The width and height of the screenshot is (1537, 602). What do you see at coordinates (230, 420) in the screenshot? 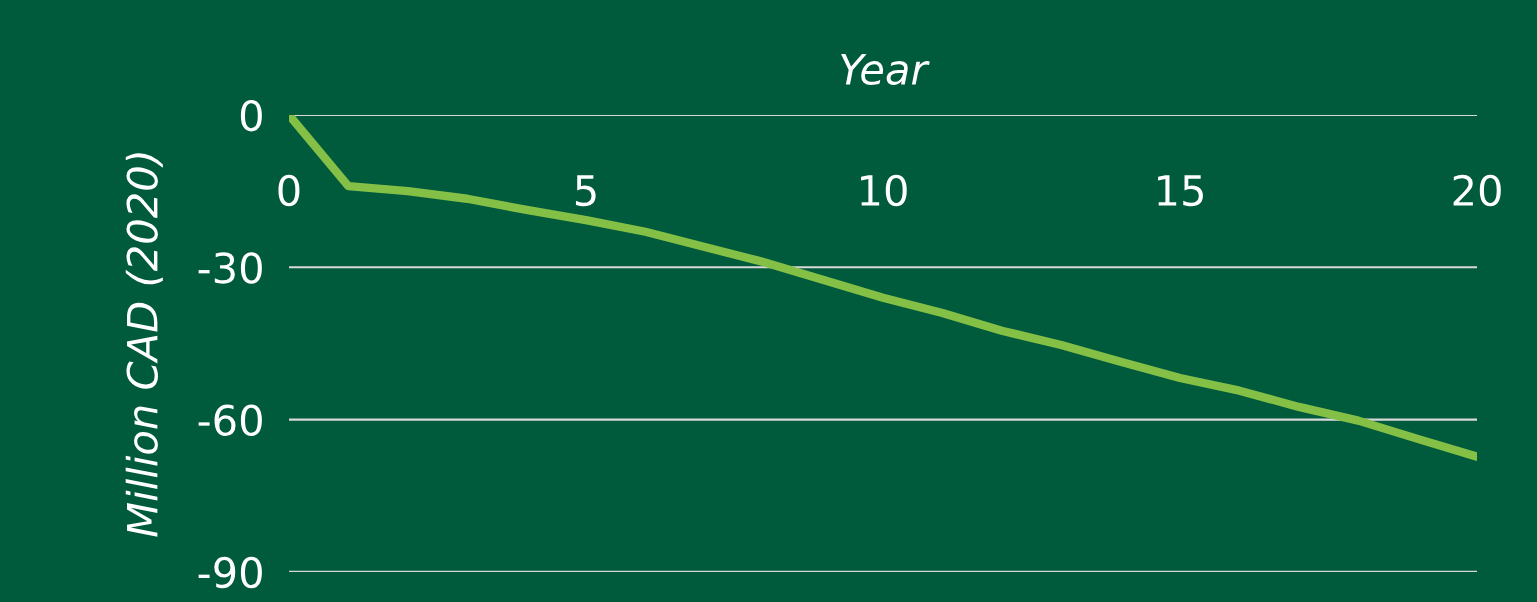
I see `y-tick-label: -60` at bounding box center [230, 420].